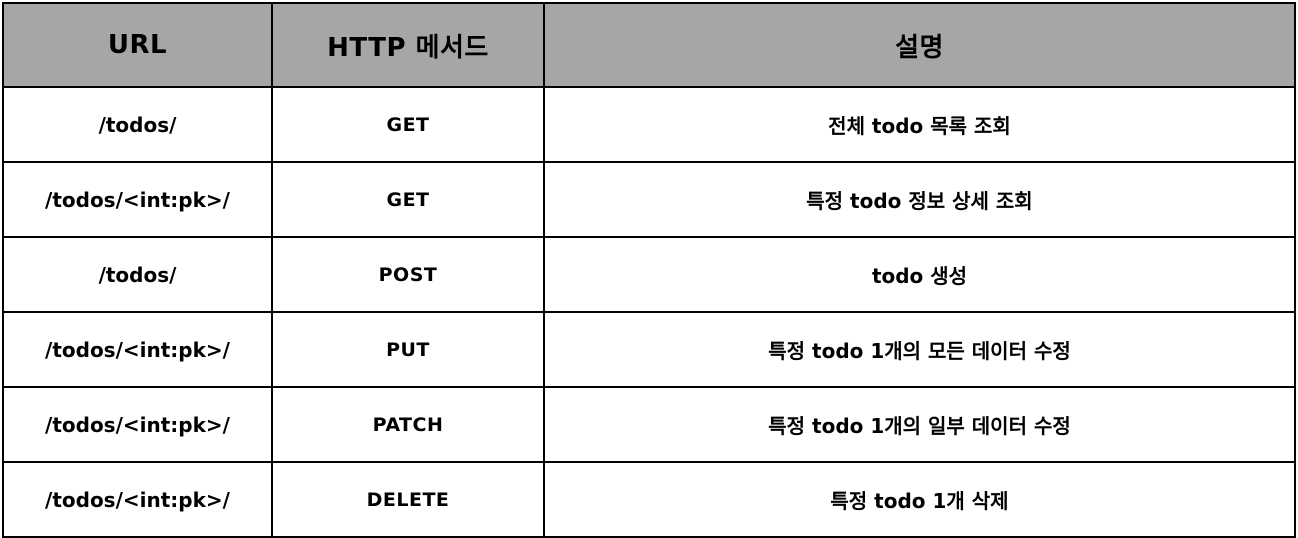  Describe the element at coordinates (919, 45) in the screenshot. I see `column-header-description: 설명` at that location.